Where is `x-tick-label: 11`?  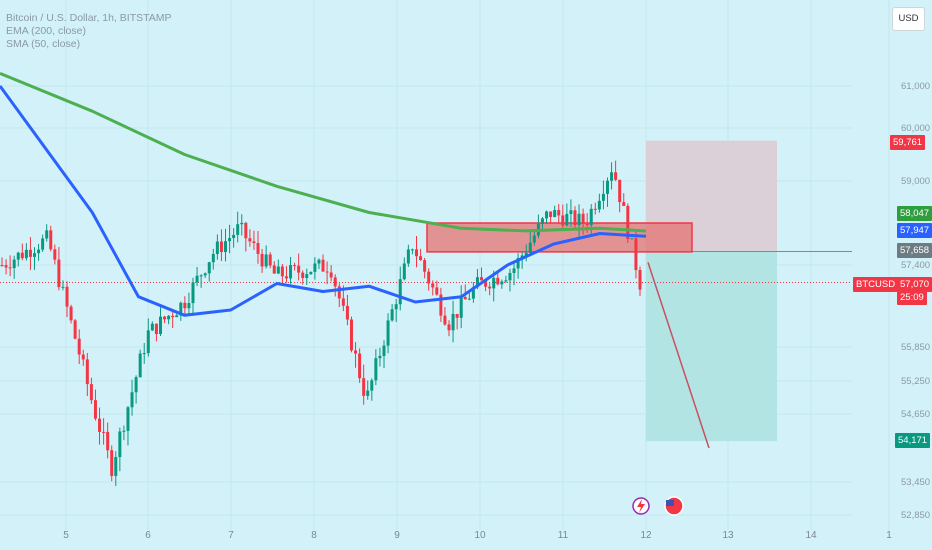 x-tick-label: 11 is located at coordinates (563, 535).